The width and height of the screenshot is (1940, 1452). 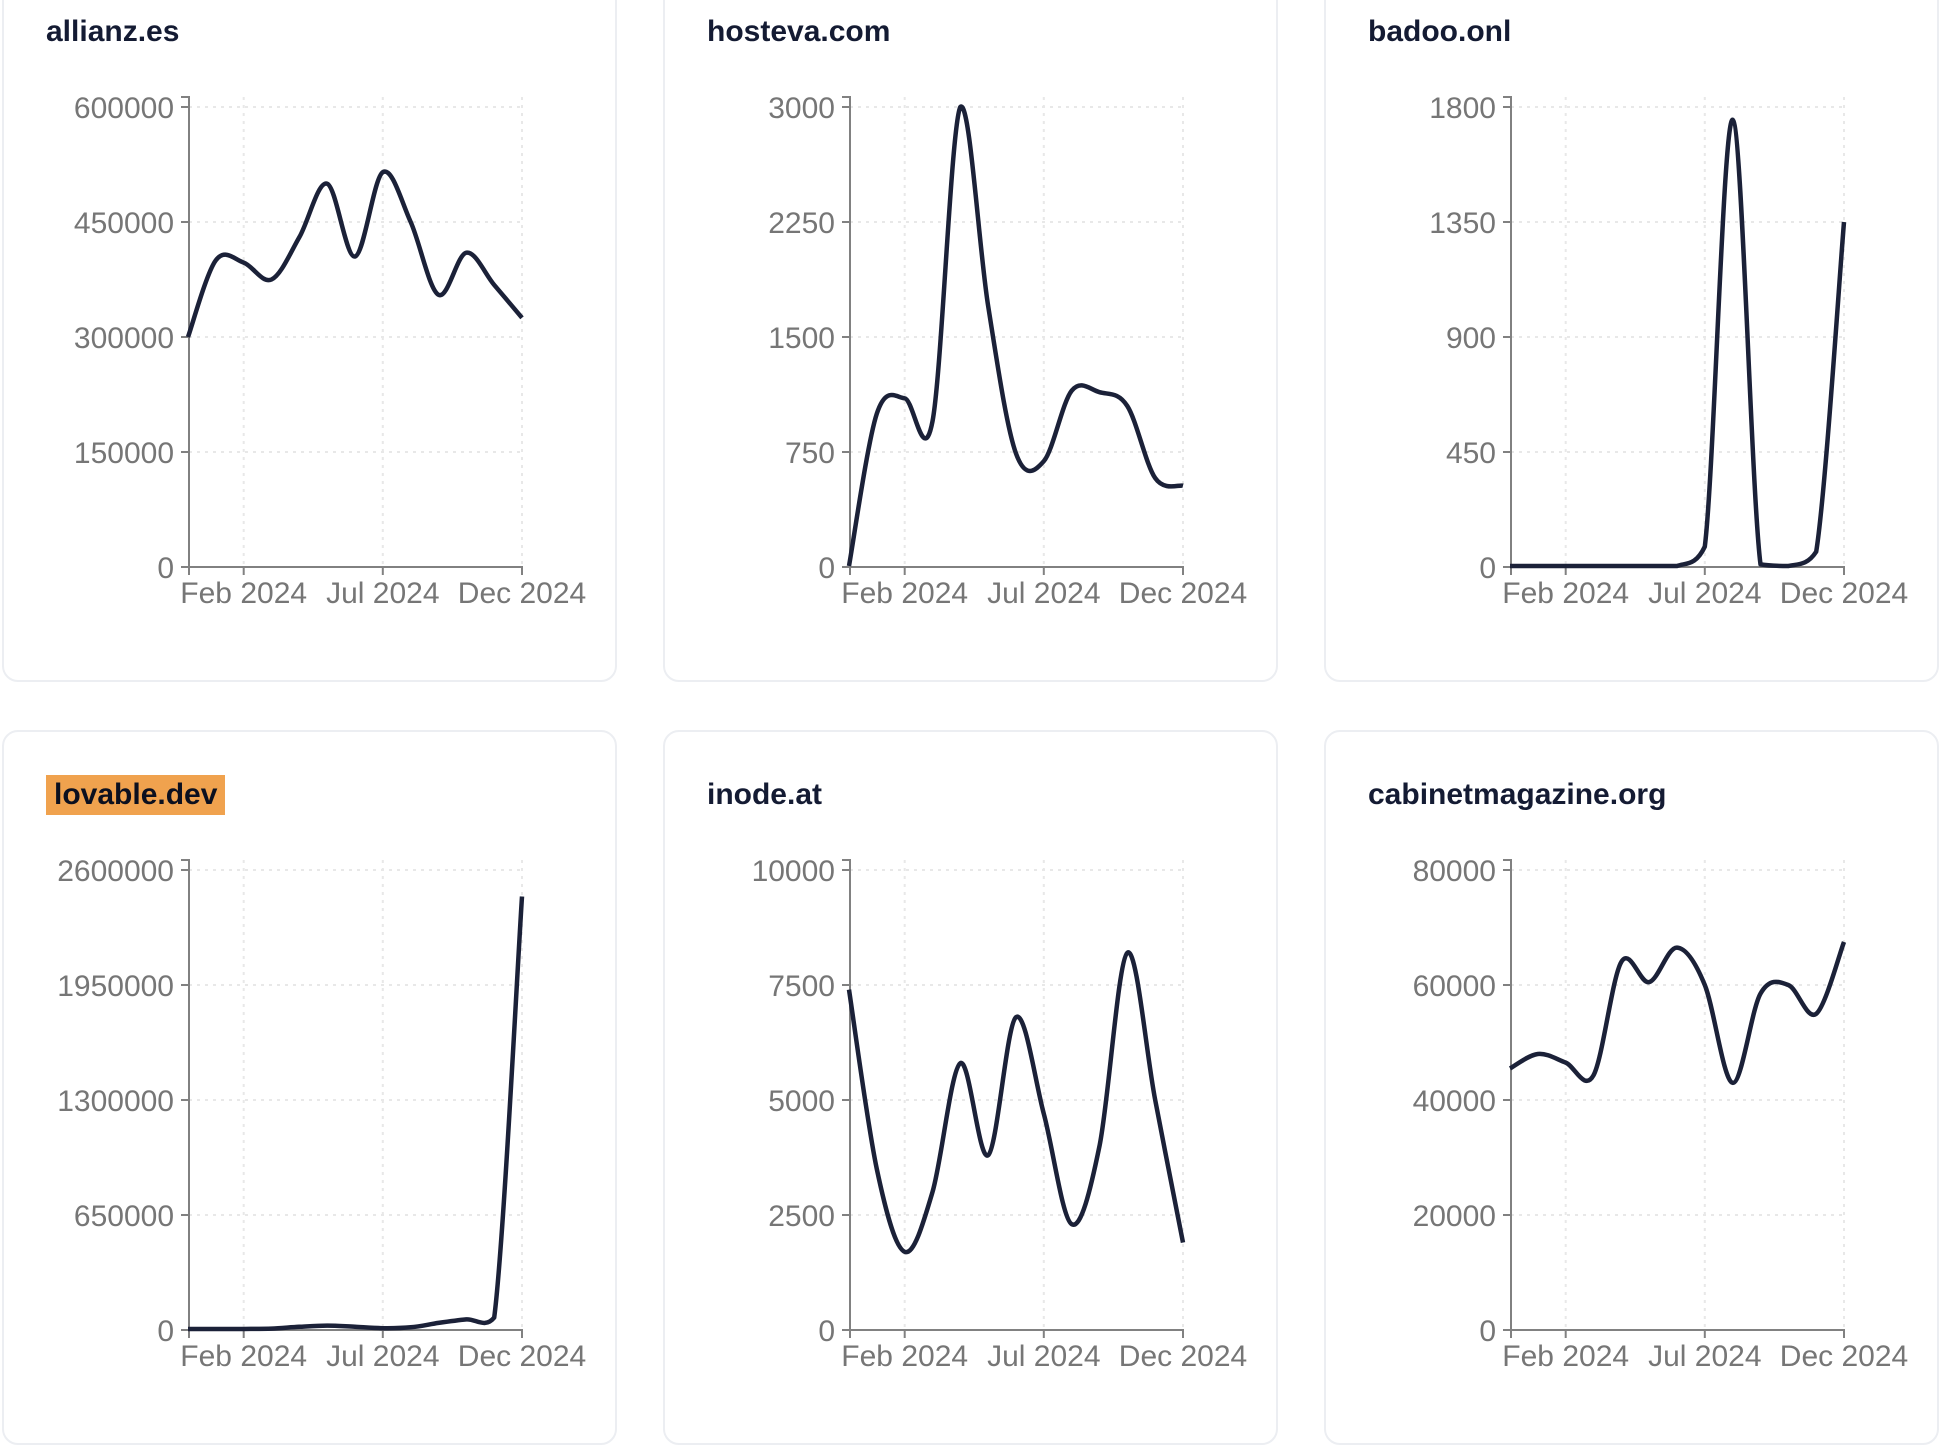 I want to click on chart-title-text: allianz.es, so click(x=113, y=31).